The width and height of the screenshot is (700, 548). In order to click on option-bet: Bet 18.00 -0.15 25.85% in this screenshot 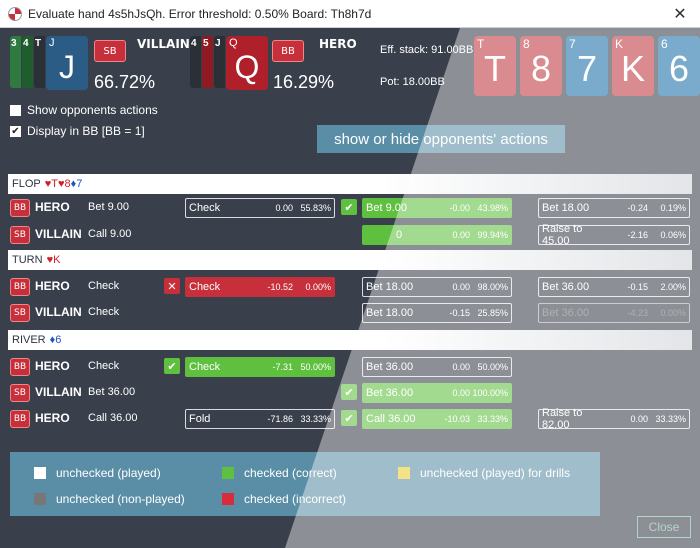, I will do `click(437, 313)`.